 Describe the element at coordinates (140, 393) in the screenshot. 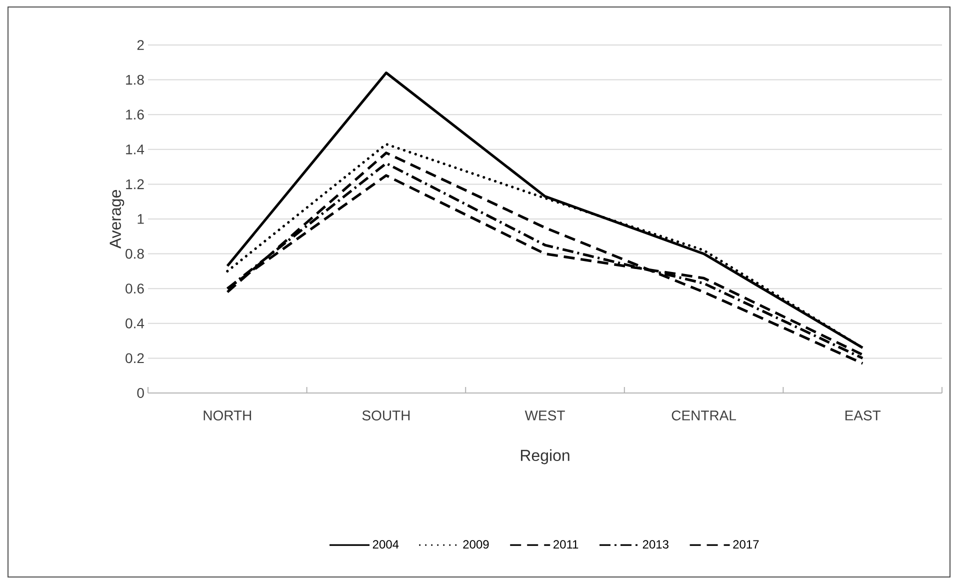

I see `y-tick-label: 0` at that location.